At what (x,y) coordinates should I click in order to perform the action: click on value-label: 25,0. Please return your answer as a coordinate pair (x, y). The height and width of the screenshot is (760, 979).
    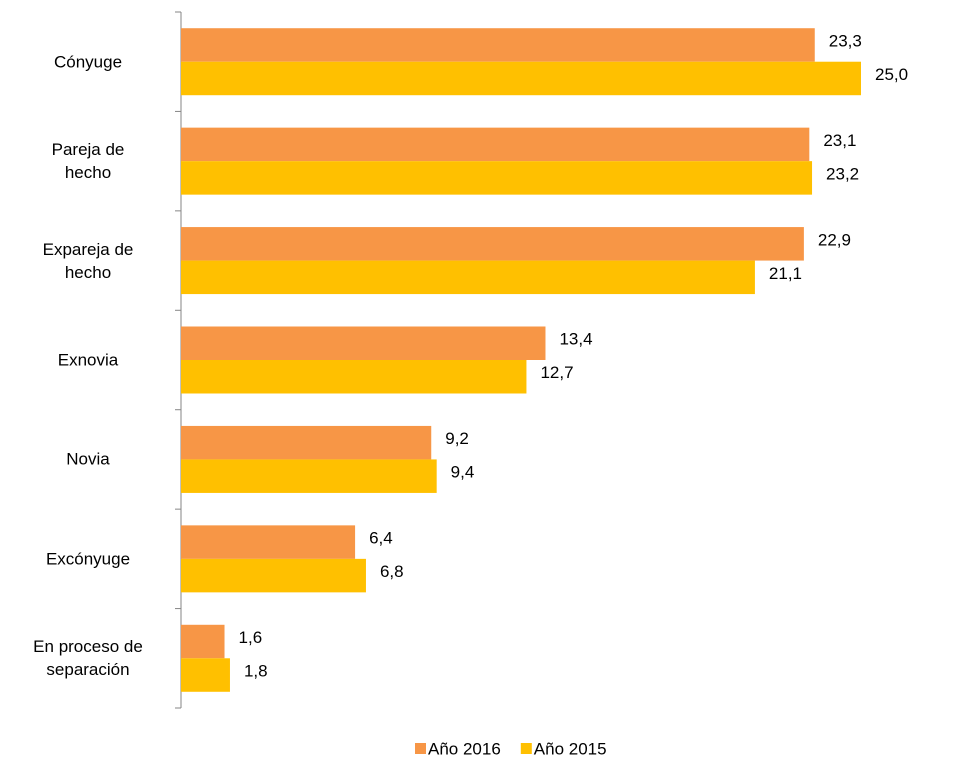
    Looking at the image, I should click on (891, 74).